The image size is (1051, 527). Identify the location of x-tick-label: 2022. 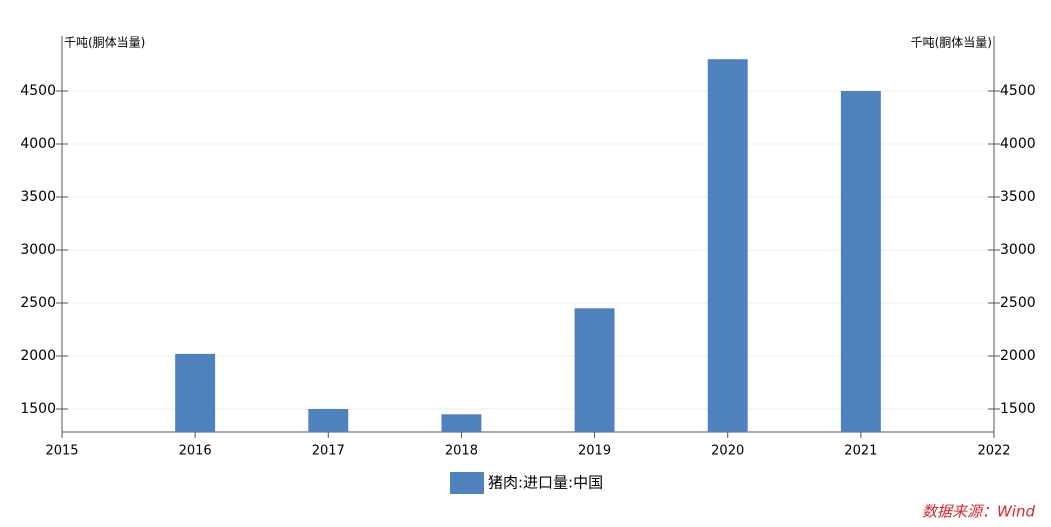
(993, 451).